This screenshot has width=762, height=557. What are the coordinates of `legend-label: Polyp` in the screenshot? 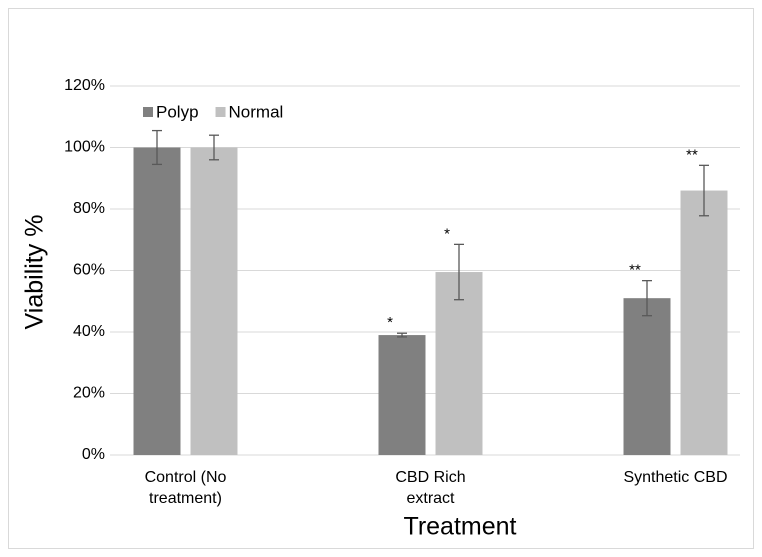 It's located at (177, 111).